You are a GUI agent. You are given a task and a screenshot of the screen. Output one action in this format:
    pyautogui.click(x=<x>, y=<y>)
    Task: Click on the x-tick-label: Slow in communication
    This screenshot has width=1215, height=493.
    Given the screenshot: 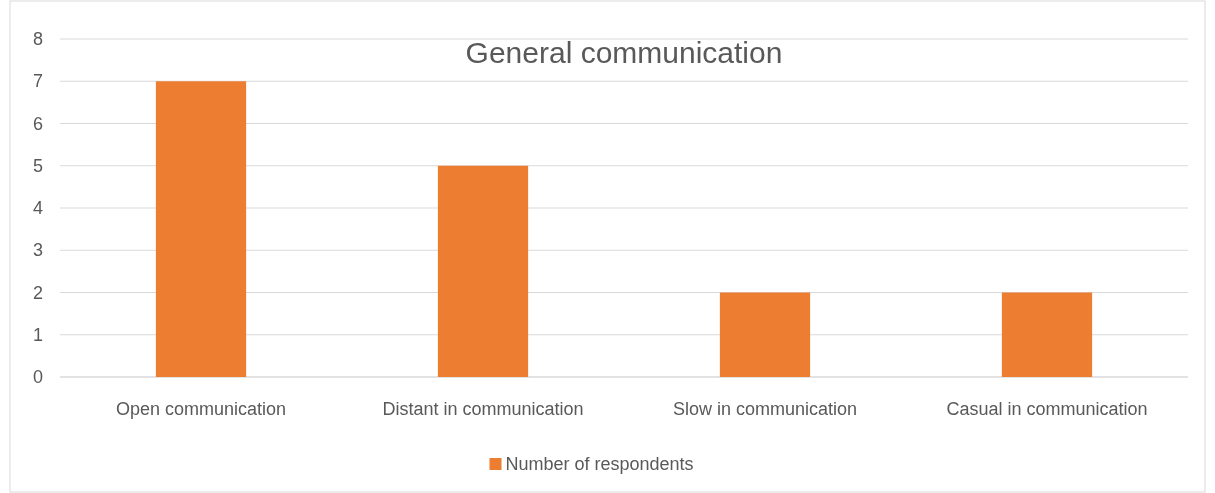 What is the action you would take?
    pyautogui.click(x=765, y=409)
    